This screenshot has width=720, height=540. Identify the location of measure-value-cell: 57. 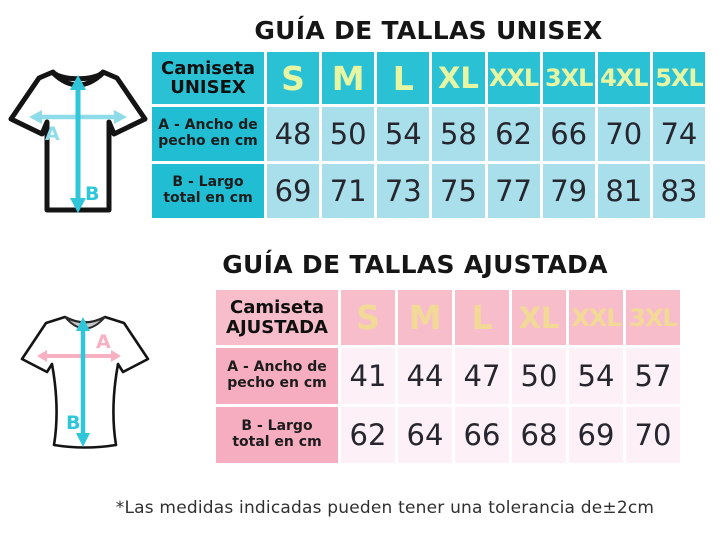
(653, 376).